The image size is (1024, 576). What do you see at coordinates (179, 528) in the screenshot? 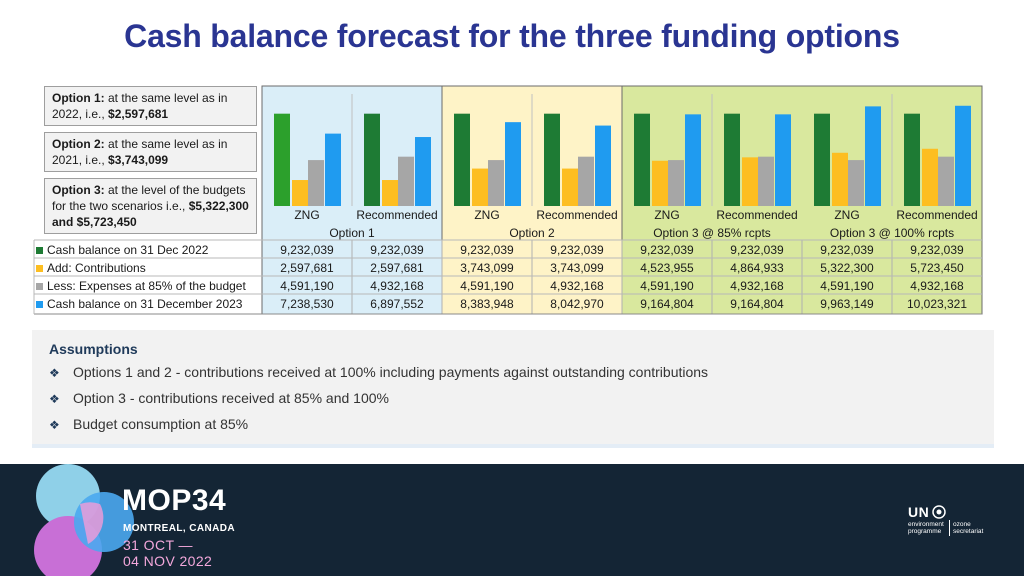
I see `event-city: MONTREAL, CANADA` at bounding box center [179, 528].